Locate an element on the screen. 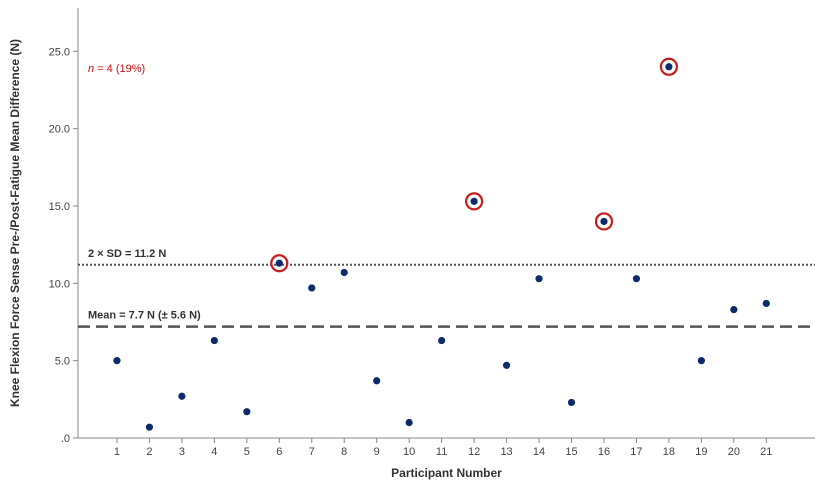 This screenshot has height=484, width=815. x-axis-title: Participant Number is located at coordinates (446, 473).